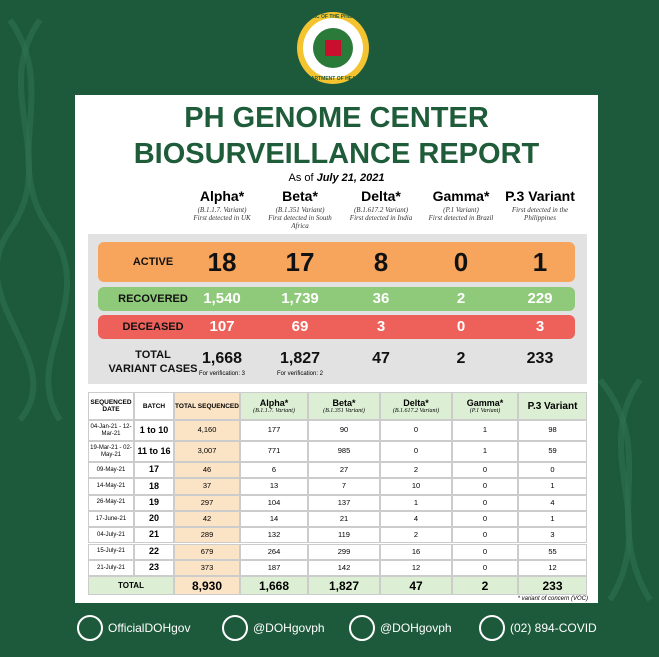  Describe the element at coordinates (154, 502) in the screenshot. I see `table-cell: 19` at that location.